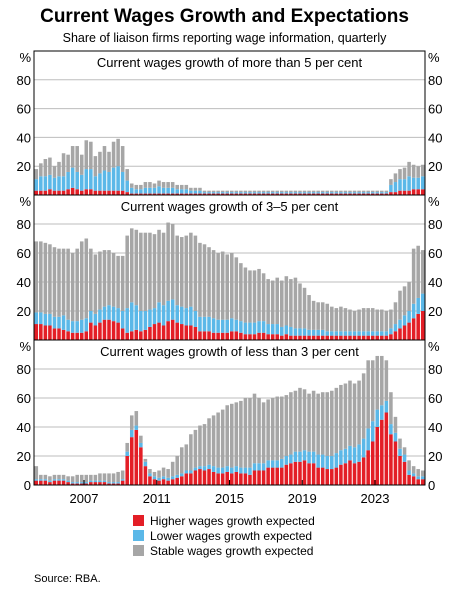 The width and height of the screenshot is (449, 589). What do you see at coordinates (24, 166) in the screenshot?
I see `y-tick-label-left: 20` at bounding box center [24, 166].